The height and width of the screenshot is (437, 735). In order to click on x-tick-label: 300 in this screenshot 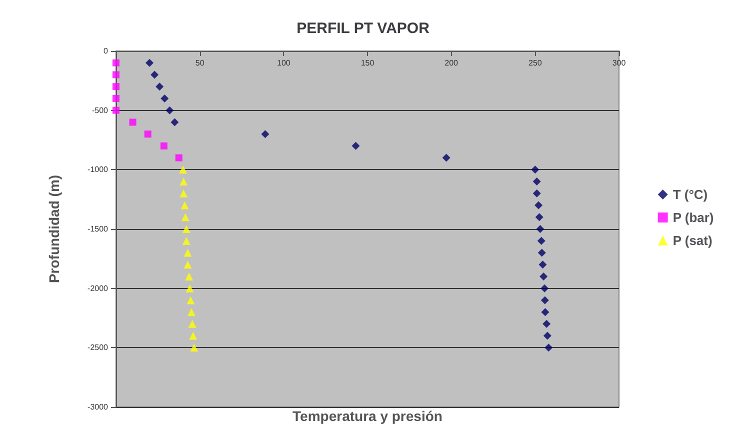, I will do `click(619, 63)`.